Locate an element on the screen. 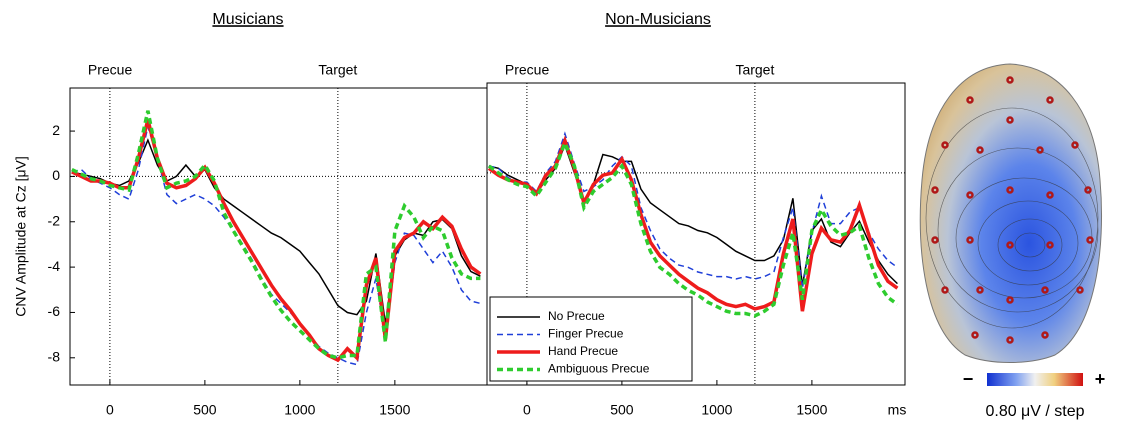 Image resolution: width=1147 pixels, height=430 pixels. electrodes is located at coordinates (1012, 210).